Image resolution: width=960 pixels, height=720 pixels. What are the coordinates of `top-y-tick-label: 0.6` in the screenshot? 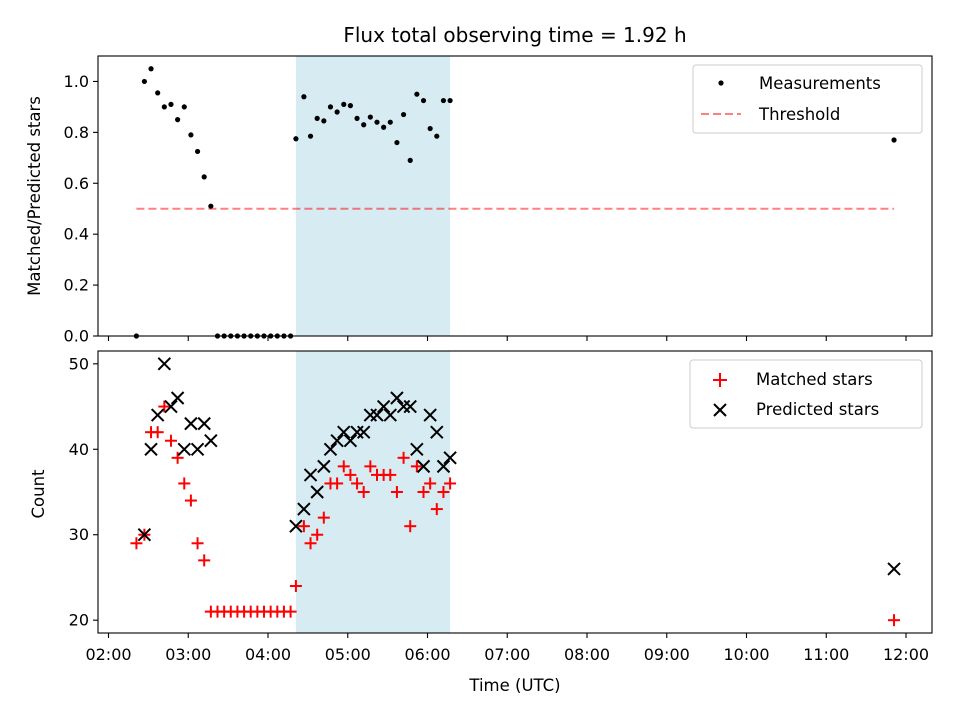 It's located at (76, 183).